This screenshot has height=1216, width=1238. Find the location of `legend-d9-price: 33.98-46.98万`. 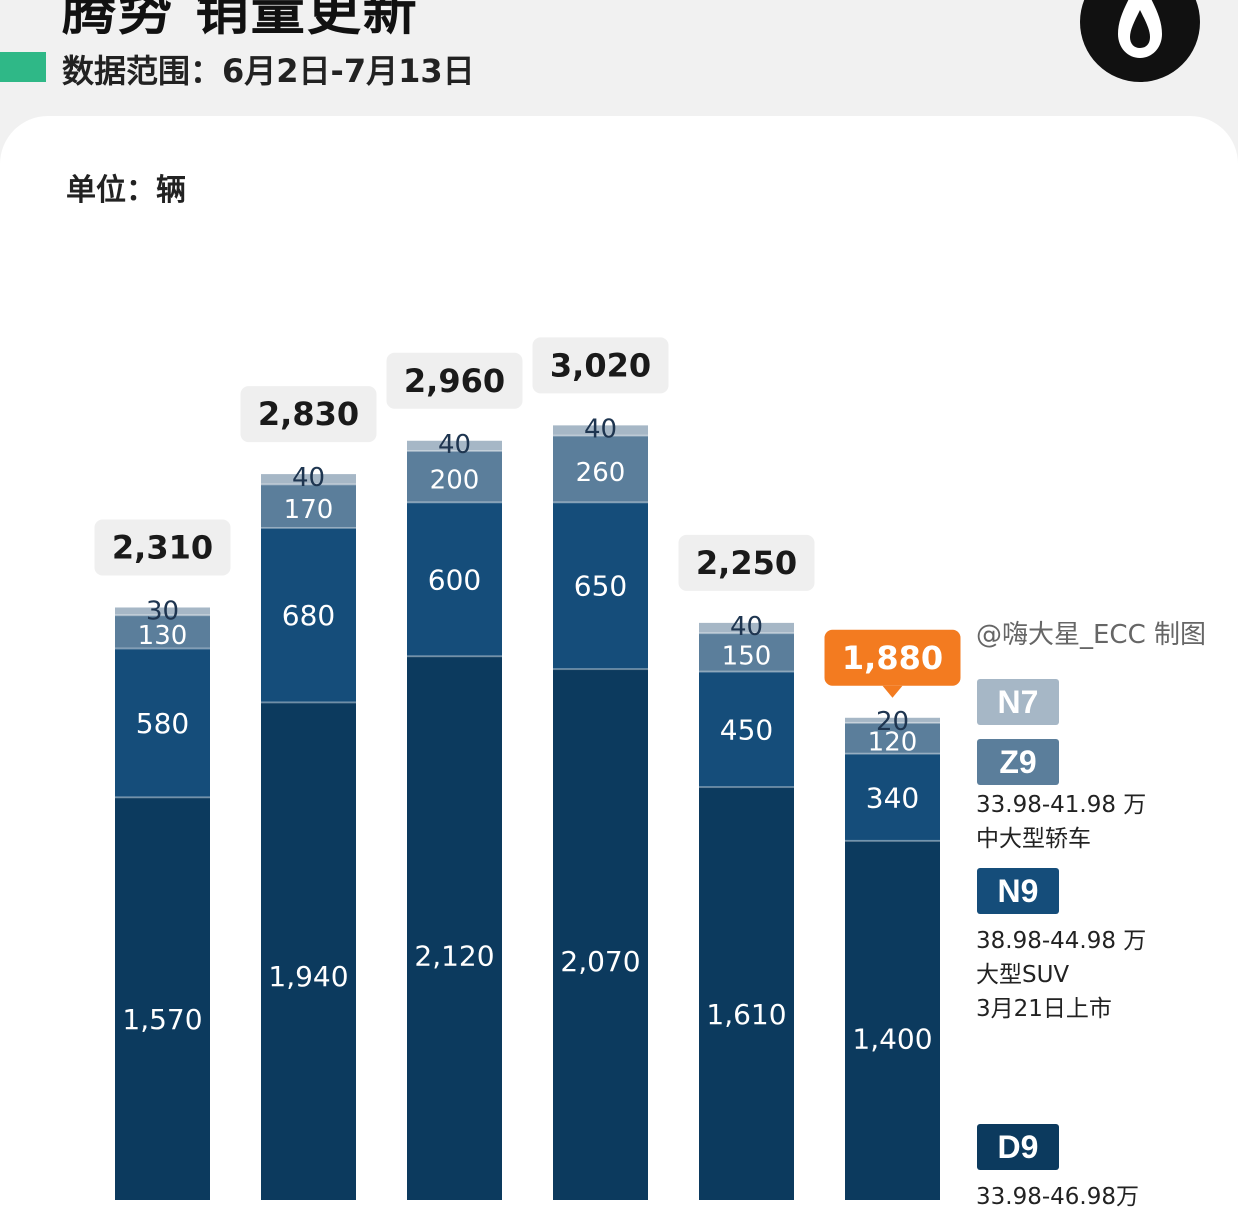

legend-d9-price: 33.98-46.98万 is located at coordinates (1057, 1197).